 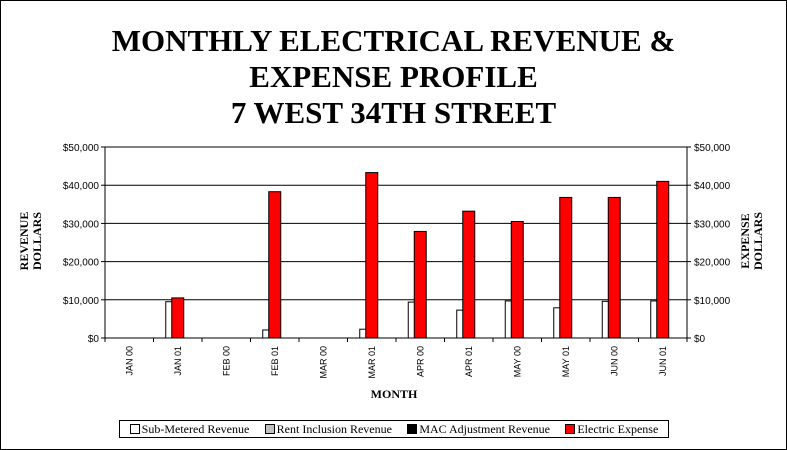 I want to click on legend-label-electric-expense: Electric Expense, so click(x=618, y=428).